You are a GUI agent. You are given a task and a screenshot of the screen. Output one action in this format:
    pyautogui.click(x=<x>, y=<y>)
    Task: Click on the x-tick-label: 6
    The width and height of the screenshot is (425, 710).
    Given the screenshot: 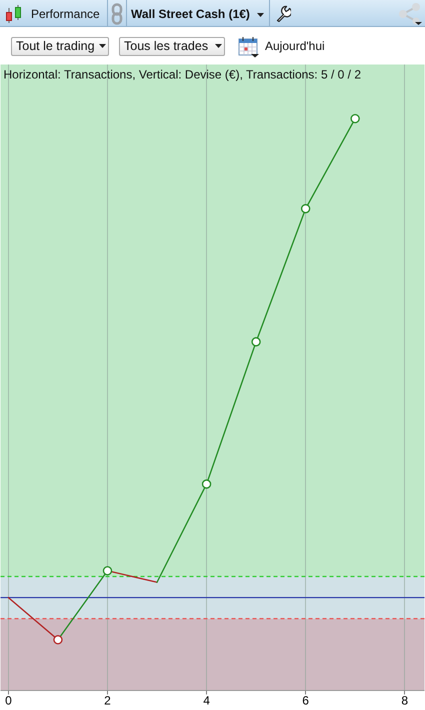 What is the action you would take?
    pyautogui.click(x=306, y=701)
    